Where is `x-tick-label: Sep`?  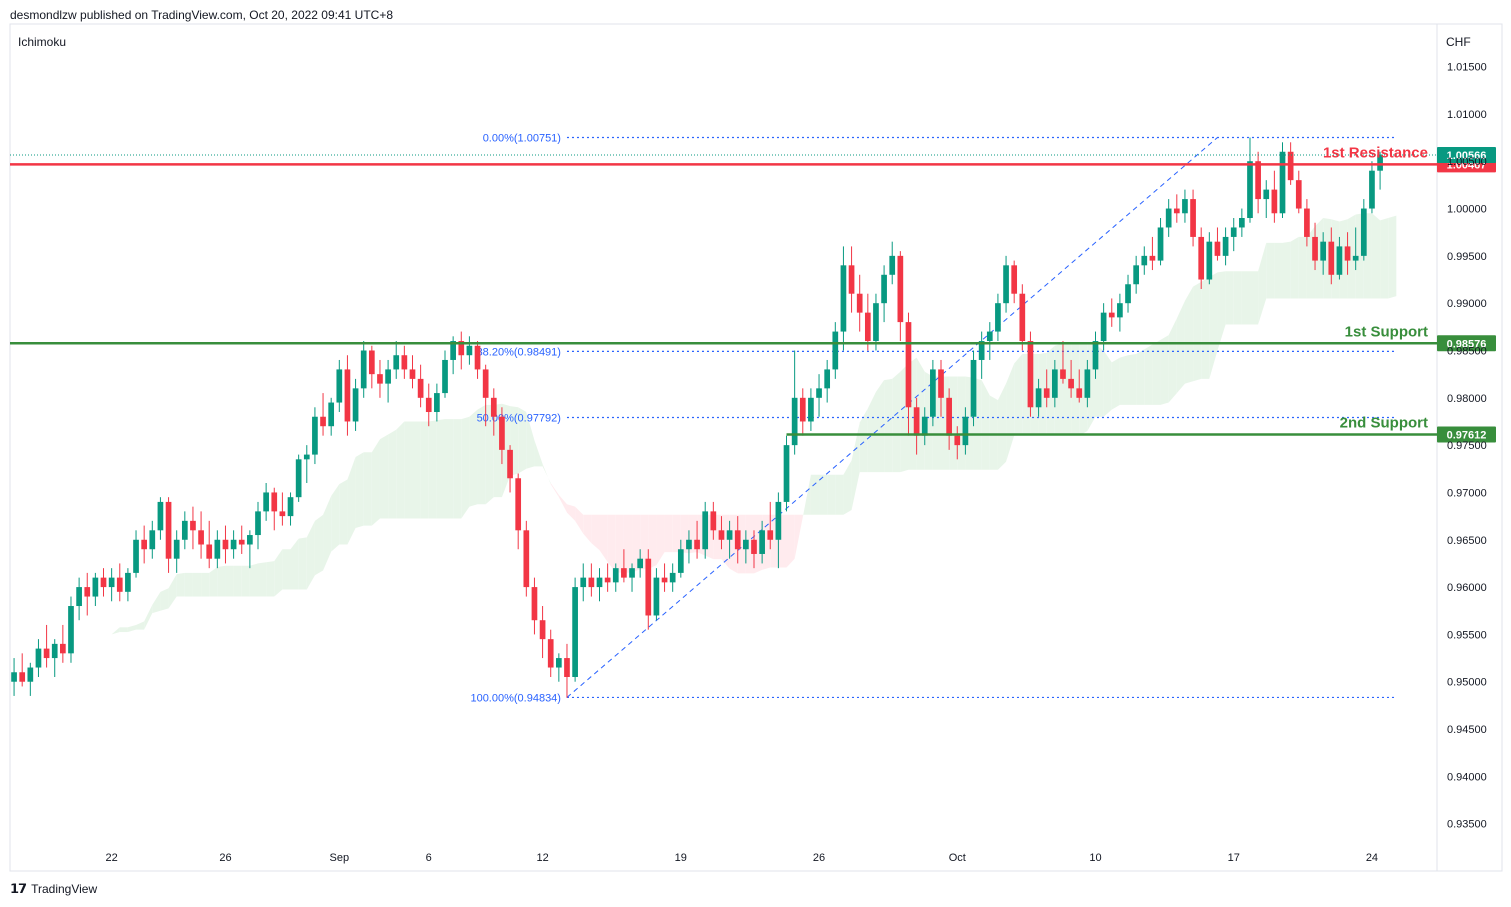 x-tick-label: Sep is located at coordinates (340, 858).